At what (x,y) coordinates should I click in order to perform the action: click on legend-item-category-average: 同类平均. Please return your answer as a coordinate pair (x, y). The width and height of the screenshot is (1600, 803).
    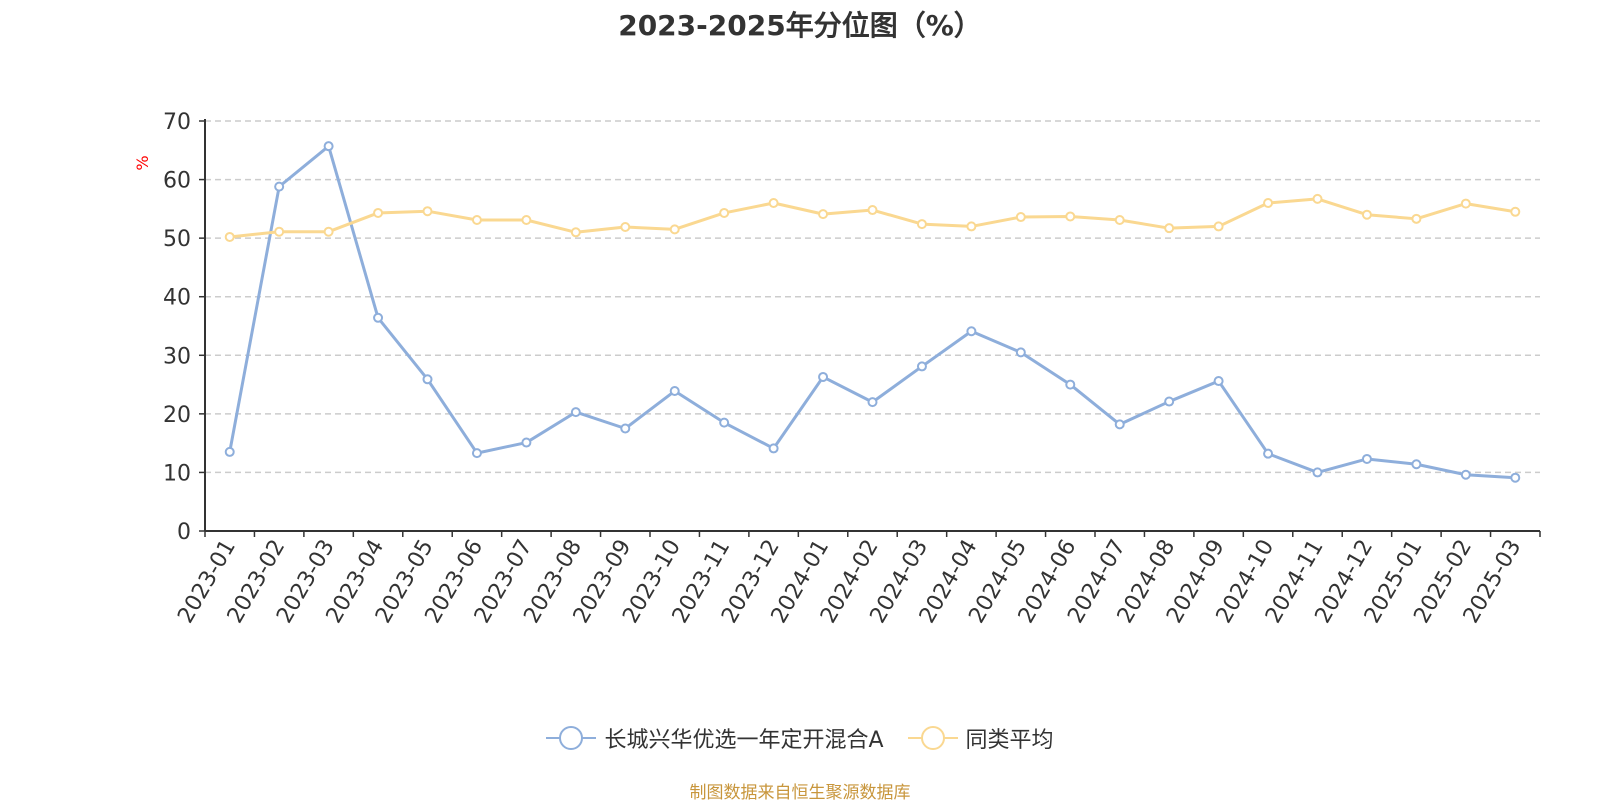
    Looking at the image, I should click on (980, 738).